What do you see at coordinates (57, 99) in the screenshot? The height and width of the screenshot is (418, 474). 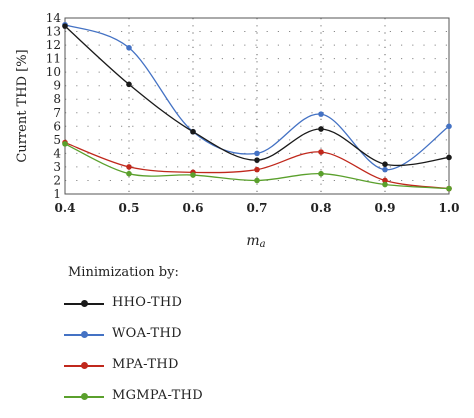 I see `y-tick-label: 8` at bounding box center [57, 99].